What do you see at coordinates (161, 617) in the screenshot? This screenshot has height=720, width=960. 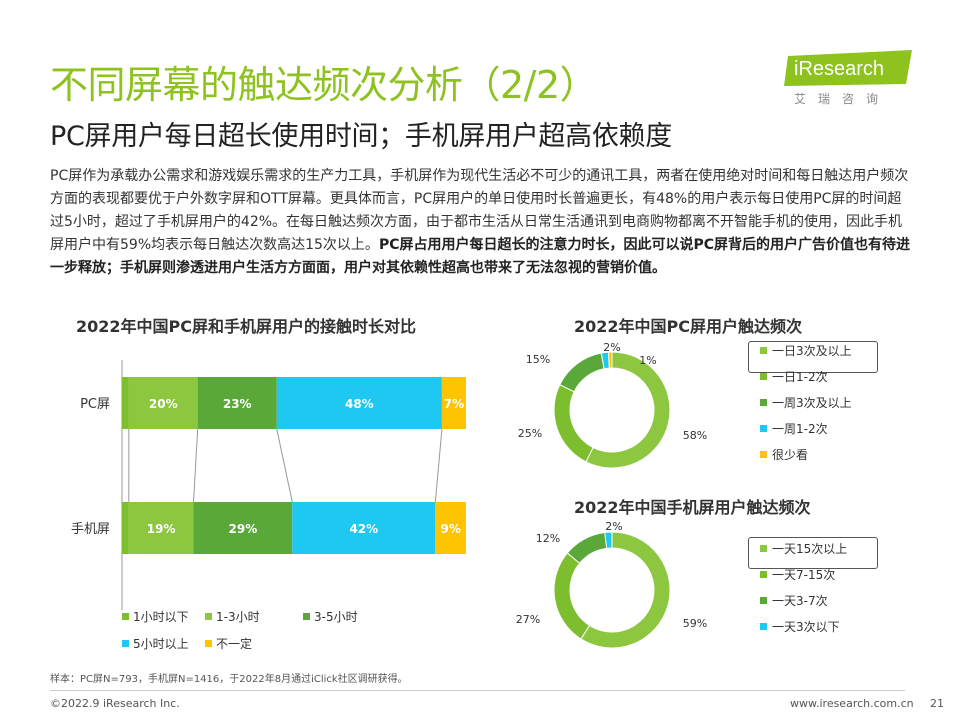 I see `bar-legend-label: 1小时以下` at bounding box center [161, 617].